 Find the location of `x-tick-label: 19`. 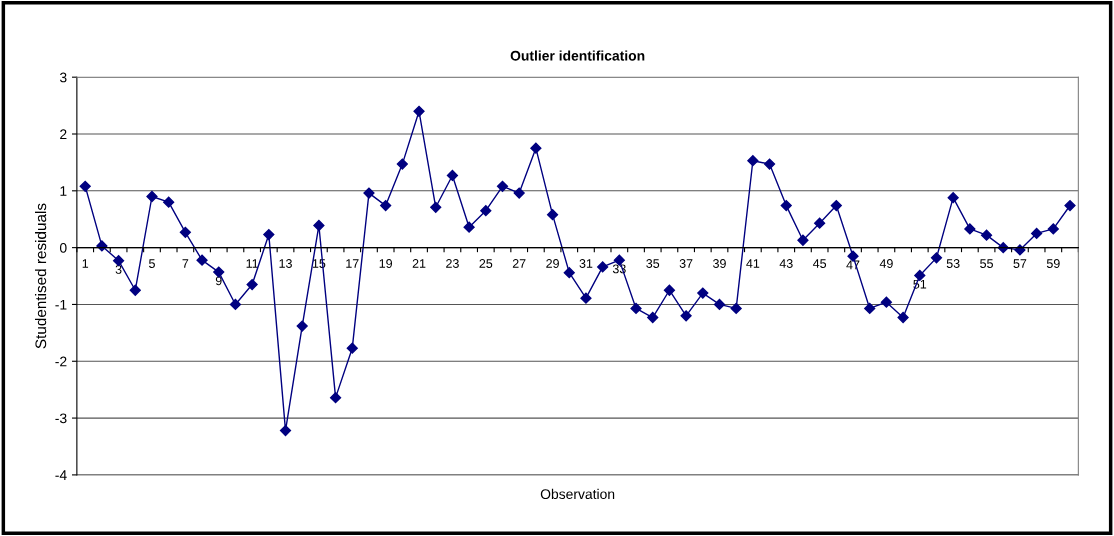

x-tick-label: 19 is located at coordinates (386, 263).